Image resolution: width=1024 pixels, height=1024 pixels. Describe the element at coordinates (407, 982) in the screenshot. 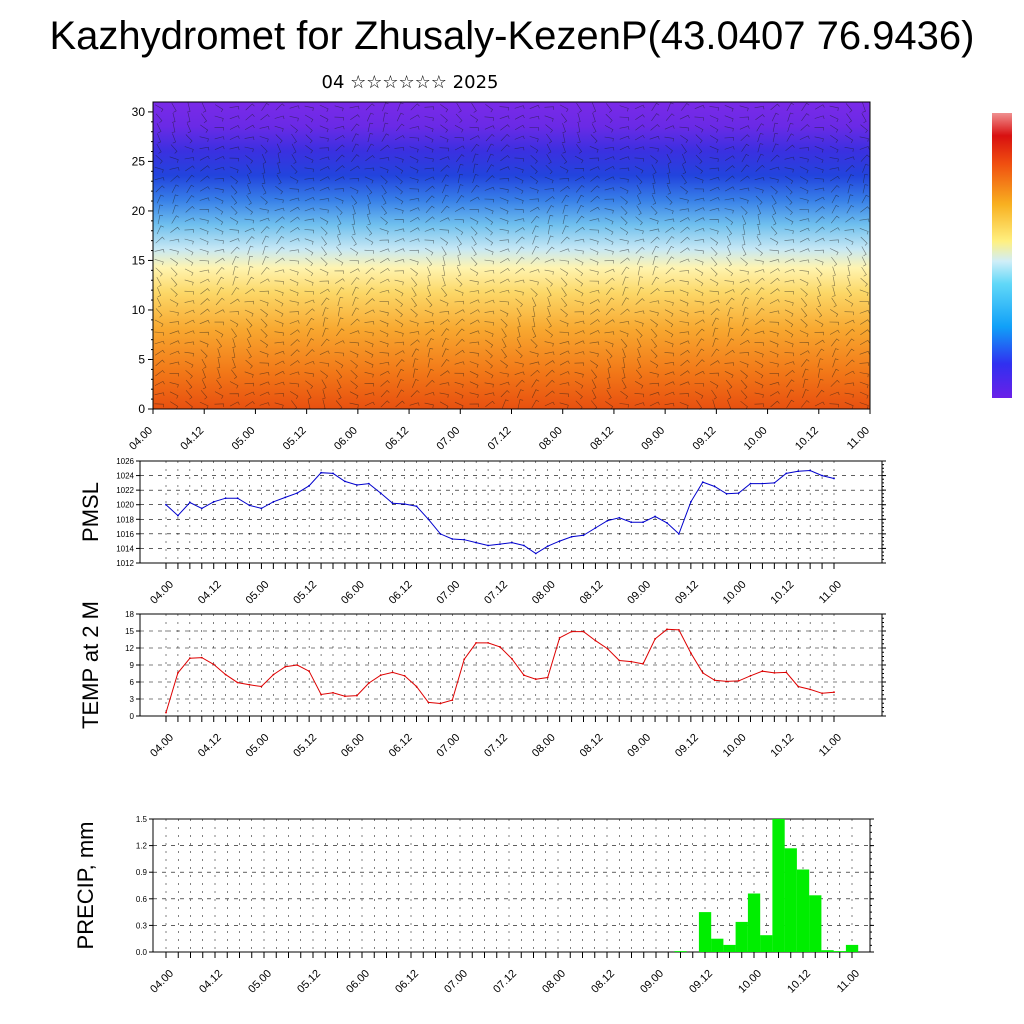

I see `x-tick-label: 06.12` at that location.